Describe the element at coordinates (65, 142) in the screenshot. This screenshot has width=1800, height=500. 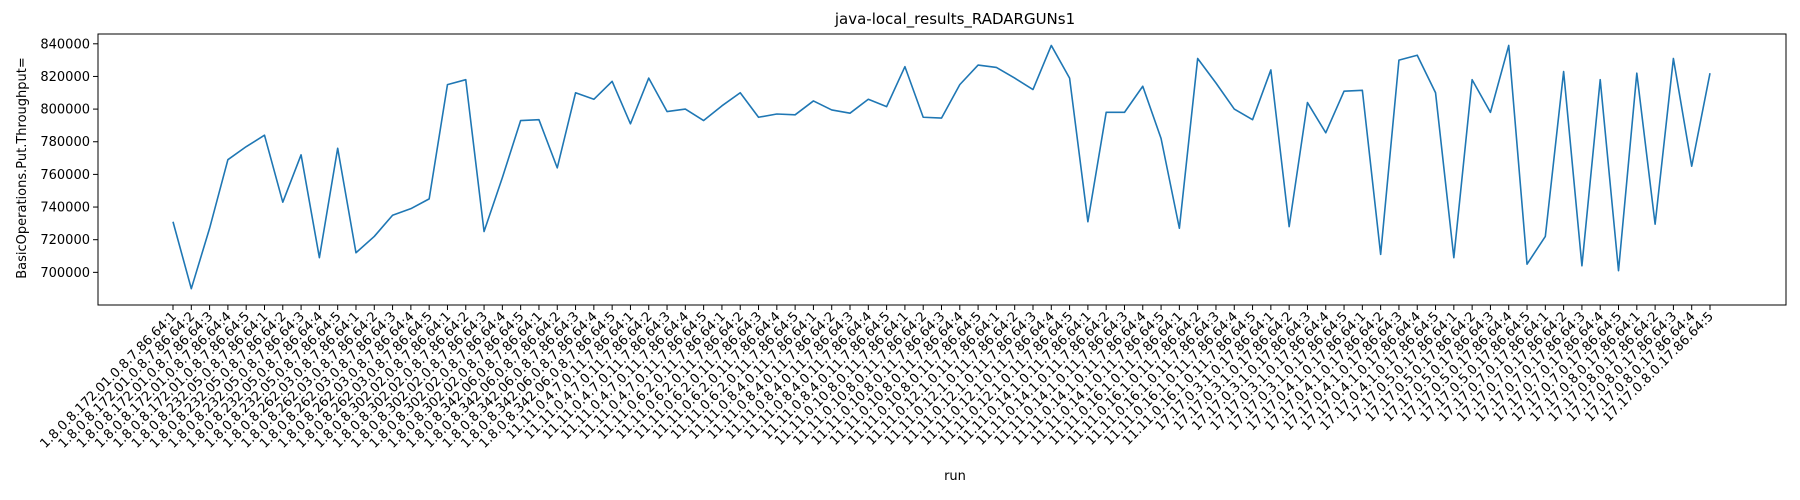
I see `y-tick-label: 780000` at that location.